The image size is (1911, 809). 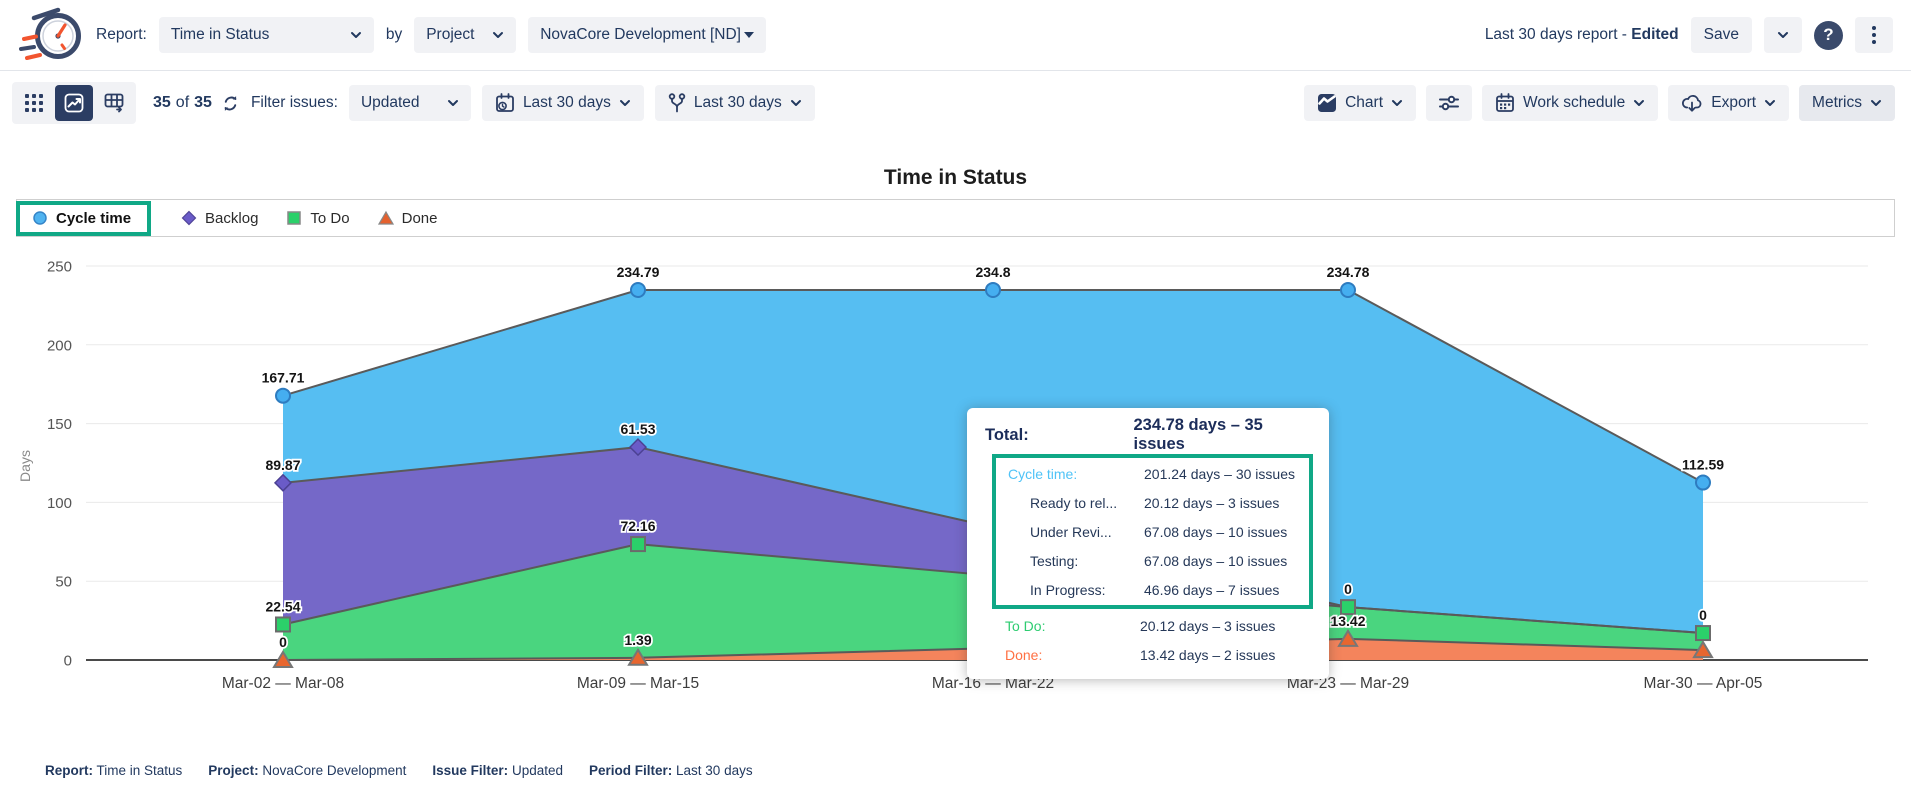 I want to click on document-state: Edited, so click(x=1655, y=34).